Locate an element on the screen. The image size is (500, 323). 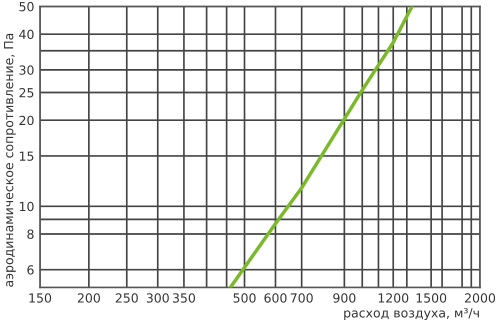
y-tick-label: 25 is located at coordinates (26, 93).